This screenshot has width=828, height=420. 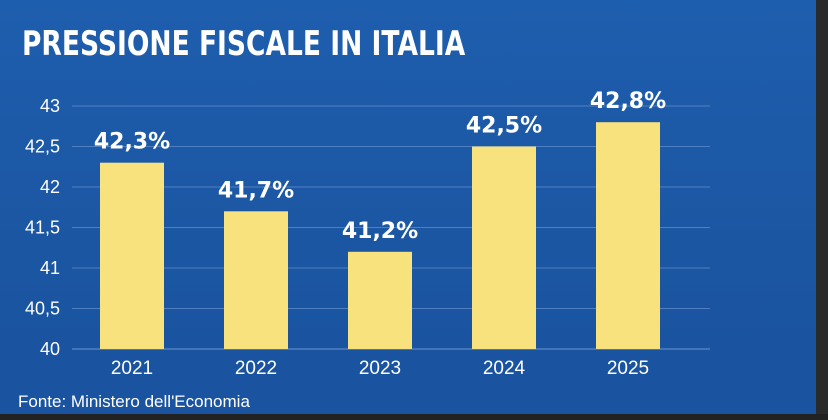 What do you see at coordinates (256, 190) in the screenshot?
I see `data-label-2022: 41,7%` at bounding box center [256, 190].